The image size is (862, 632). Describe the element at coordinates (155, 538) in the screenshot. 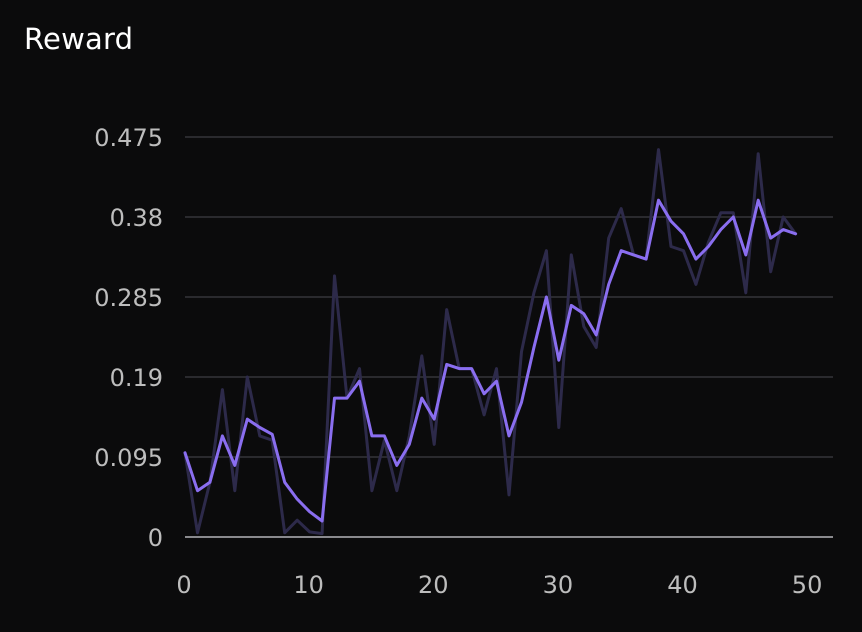

I see `y-tick-label: 0` at that location.